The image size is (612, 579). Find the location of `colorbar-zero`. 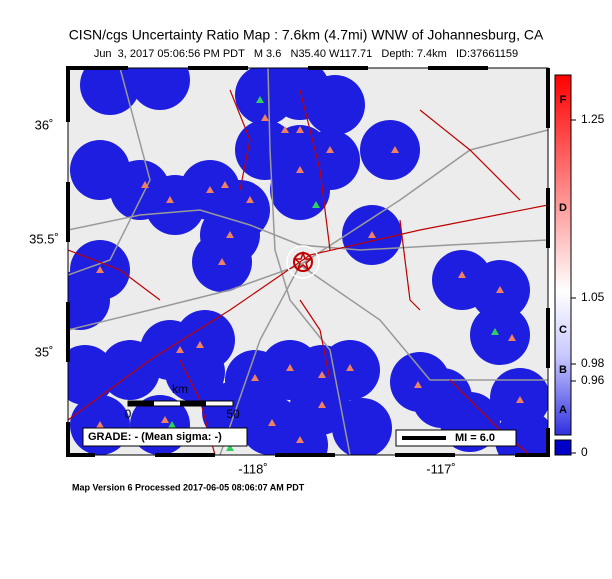

colorbar-zero is located at coordinates (563, 447).